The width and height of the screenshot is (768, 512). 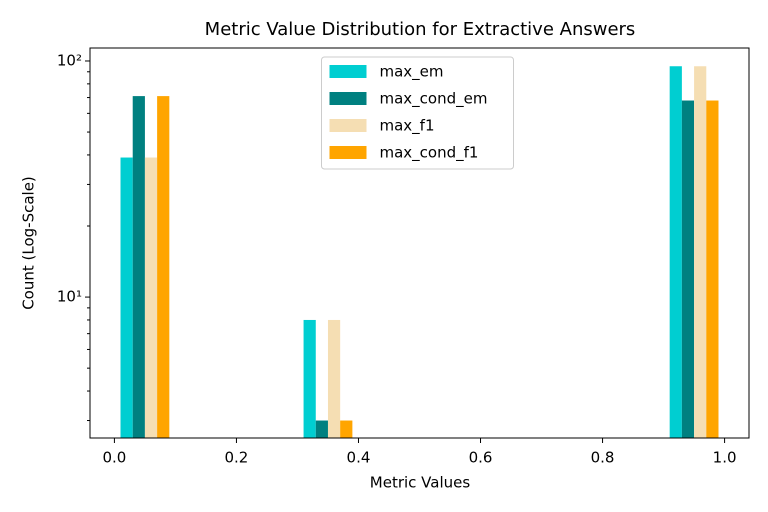 I want to click on legend-box, so click(x=417, y=113).